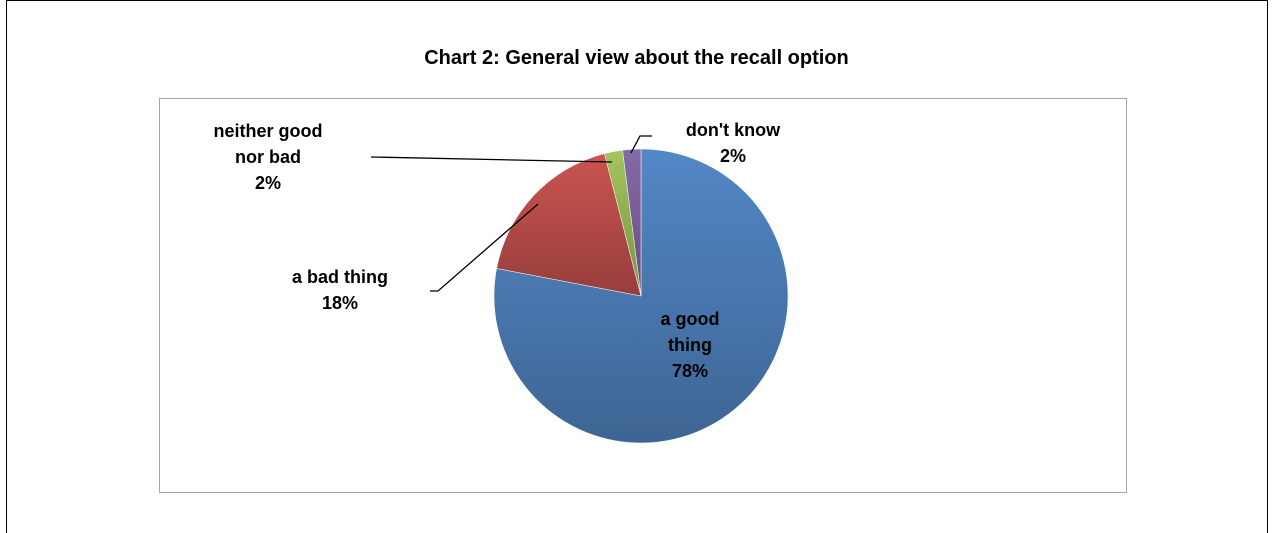 This screenshot has width=1273, height=533. What do you see at coordinates (268, 157) in the screenshot?
I see `slice-label-3: neither good nor bad 2%` at bounding box center [268, 157].